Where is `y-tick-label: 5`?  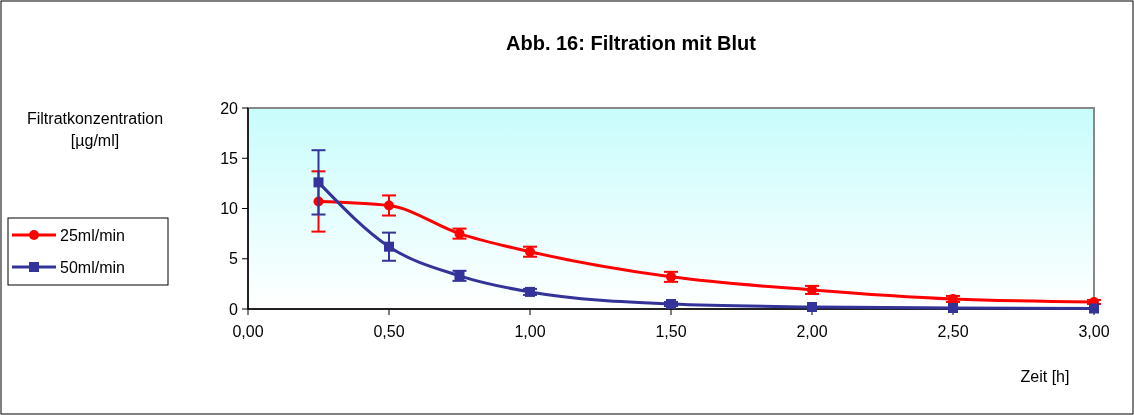 y-tick-label: 5 is located at coordinates (234, 259).